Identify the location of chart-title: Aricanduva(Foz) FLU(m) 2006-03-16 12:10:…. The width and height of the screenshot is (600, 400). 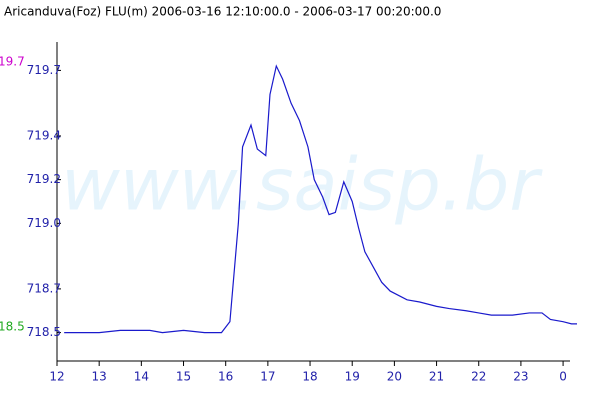
(222, 12).